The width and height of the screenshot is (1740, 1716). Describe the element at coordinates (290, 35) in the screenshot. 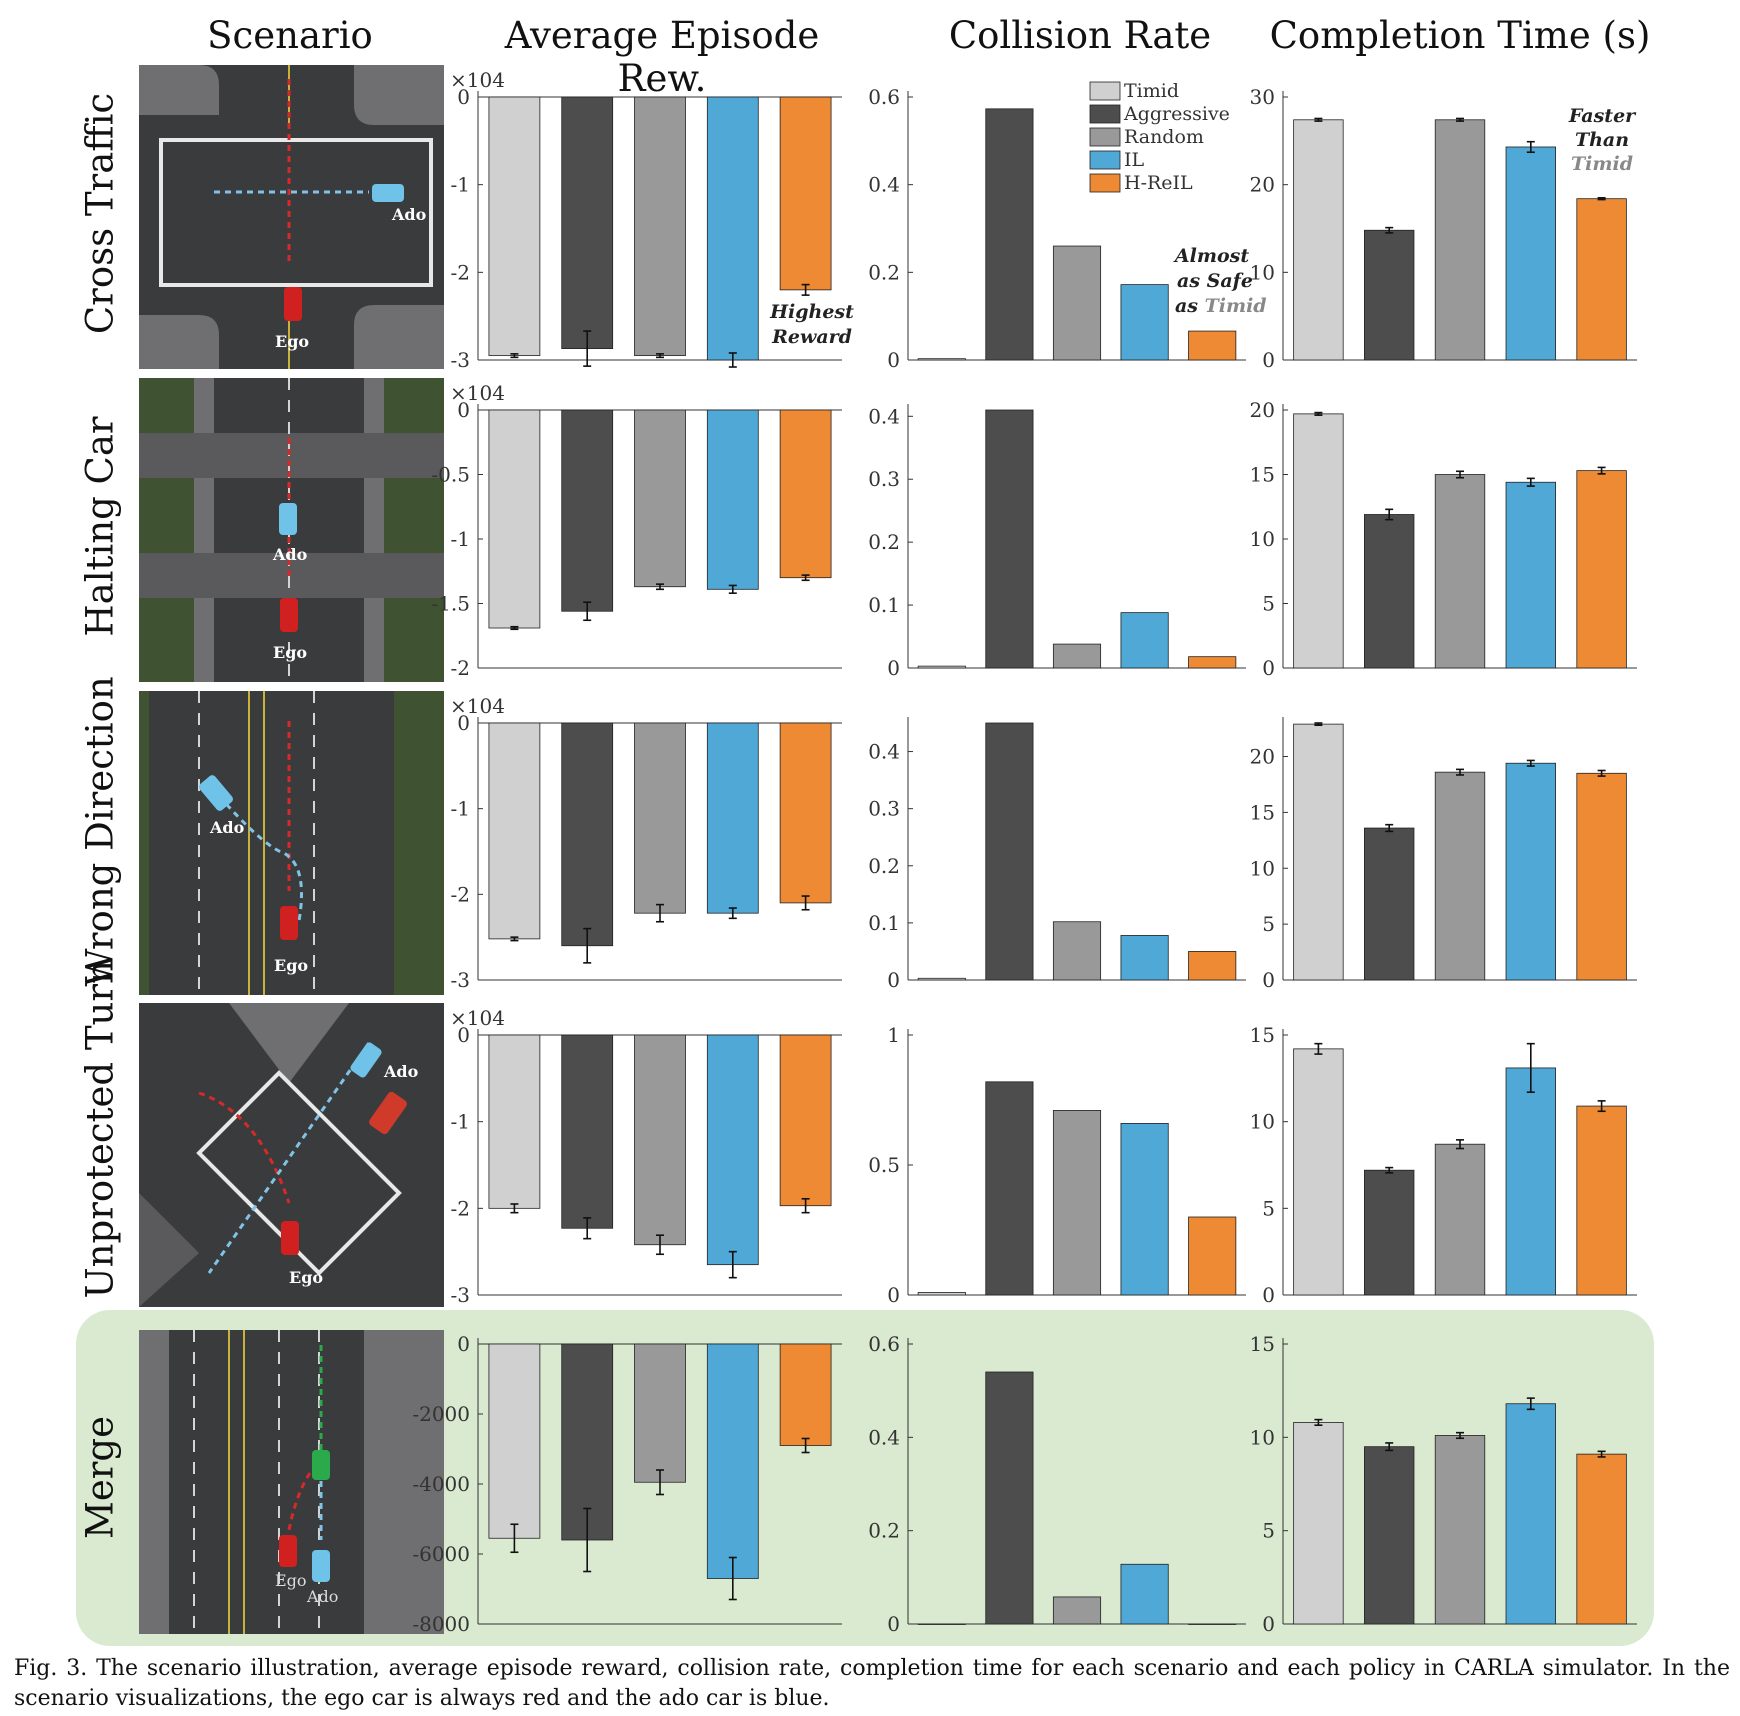

I see `column-header-scenario: Scenario` at that location.